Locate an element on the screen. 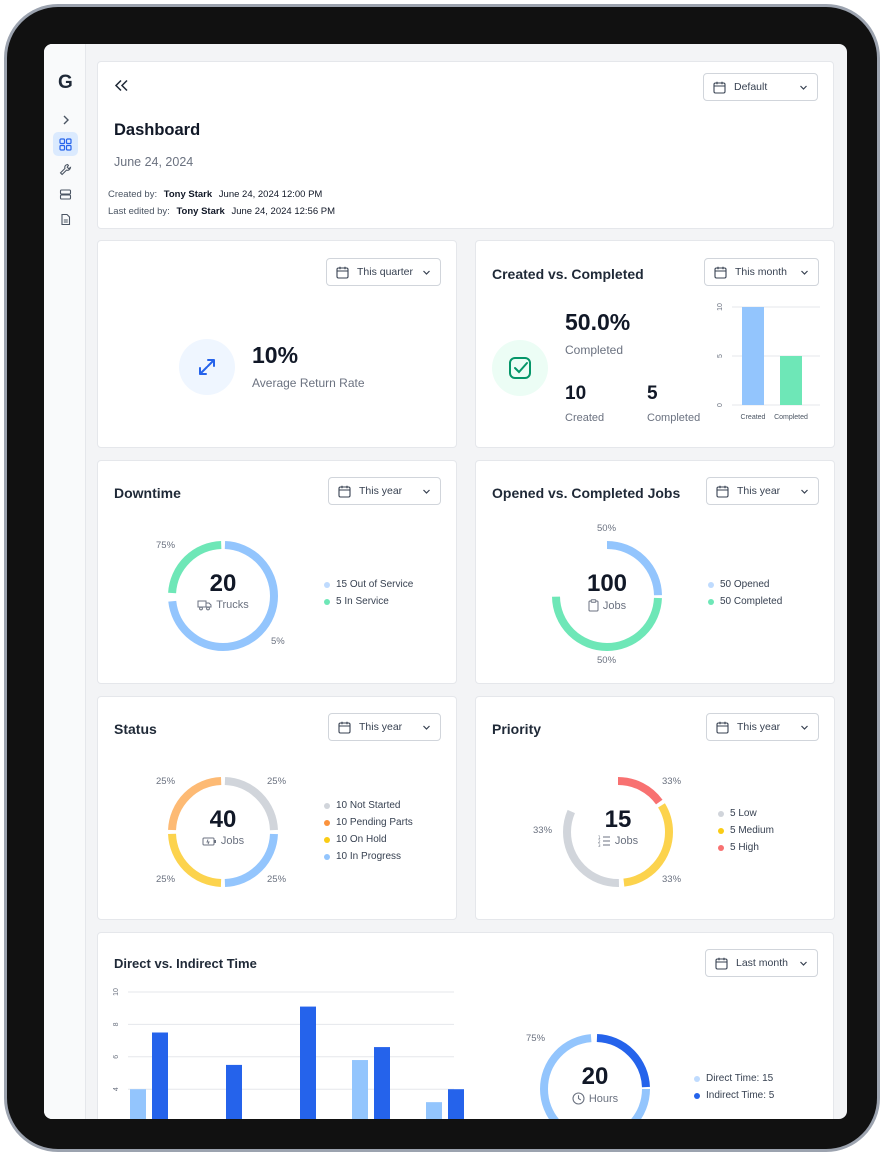 This screenshot has height=1156, width=884. return-rate-filter-value: This quarter is located at coordinates (385, 272).